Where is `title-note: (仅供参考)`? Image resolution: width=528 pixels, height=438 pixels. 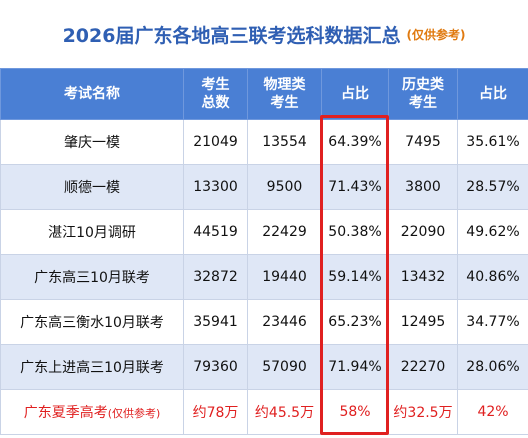
title-note: (仅供参考) is located at coordinates (436, 34).